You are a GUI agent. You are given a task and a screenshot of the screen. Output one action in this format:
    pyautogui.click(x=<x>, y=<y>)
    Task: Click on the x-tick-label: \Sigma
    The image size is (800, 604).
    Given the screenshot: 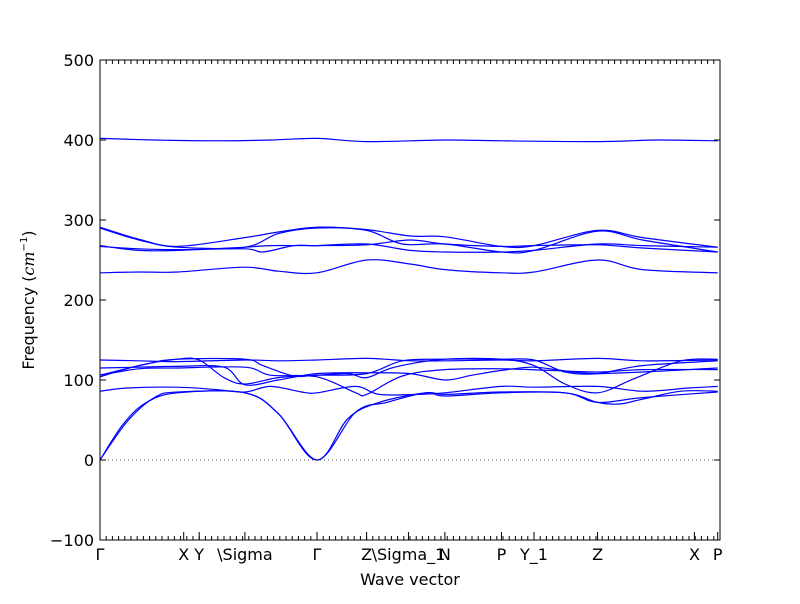 What is the action you would take?
    pyautogui.click(x=245, y=554)
    